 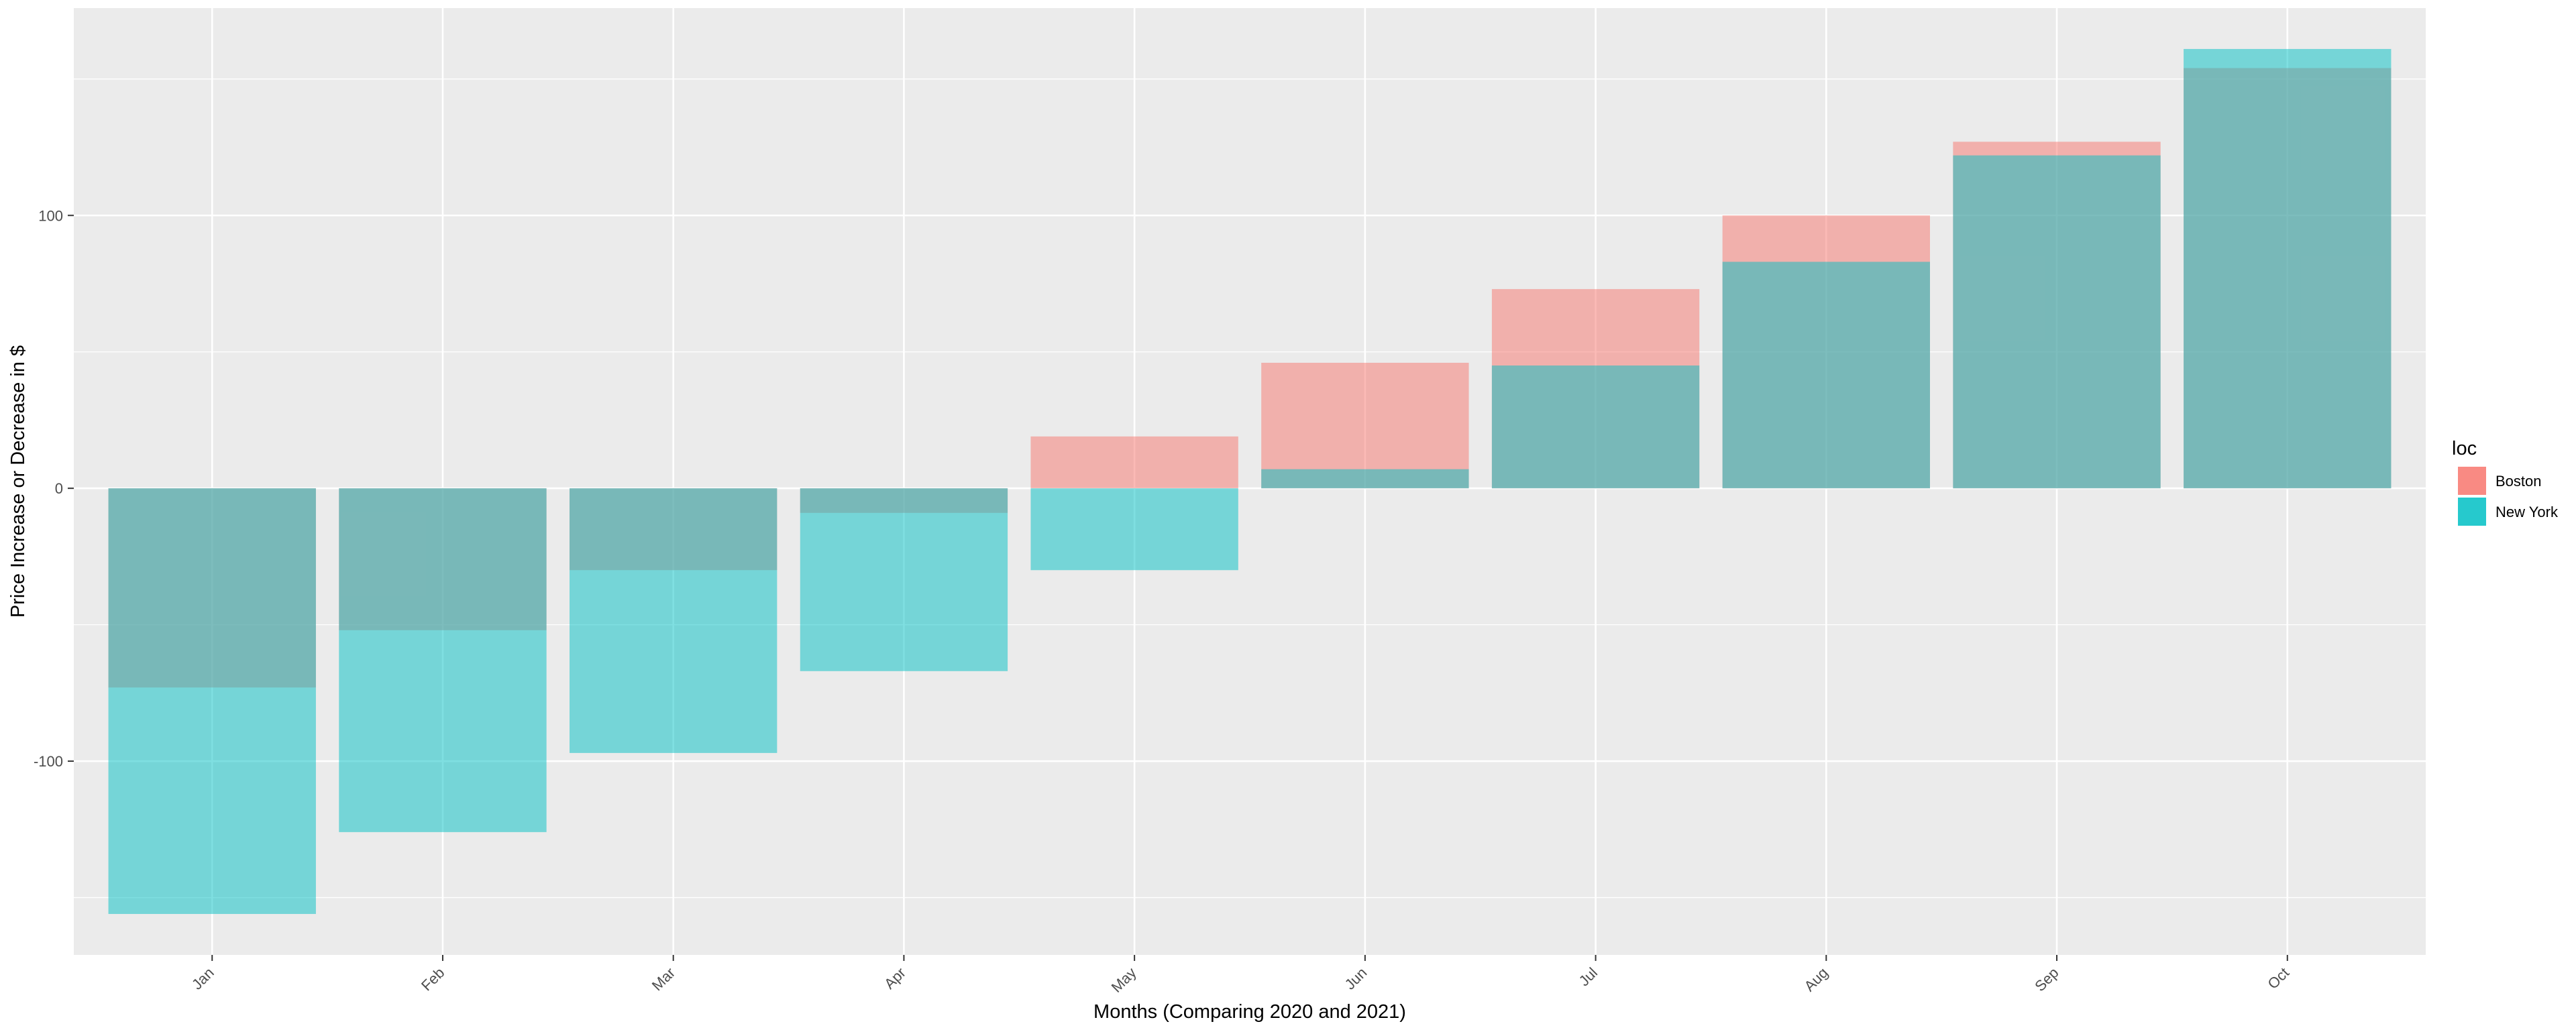 What do you see at coordinates (18, 481) in the screenshot?
I see `y-axis-title: Price Increase or Decrease in $` at bounding box center [18, 481].